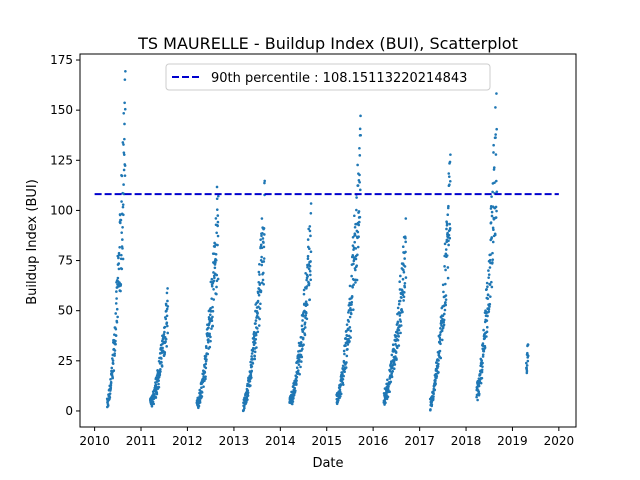  Describe the element at coordinates (339, 78) in the screenshot. I see `legend-label: 90th percentile : 108.15113220214843` at that location.